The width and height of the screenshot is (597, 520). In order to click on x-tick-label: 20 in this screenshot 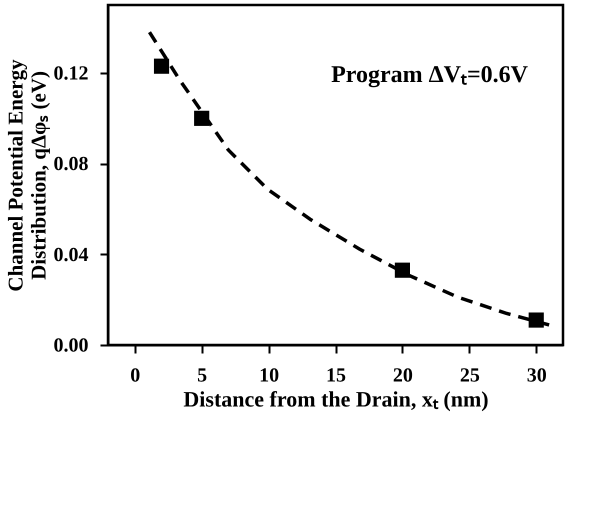, I will do `click(402, 375)`.